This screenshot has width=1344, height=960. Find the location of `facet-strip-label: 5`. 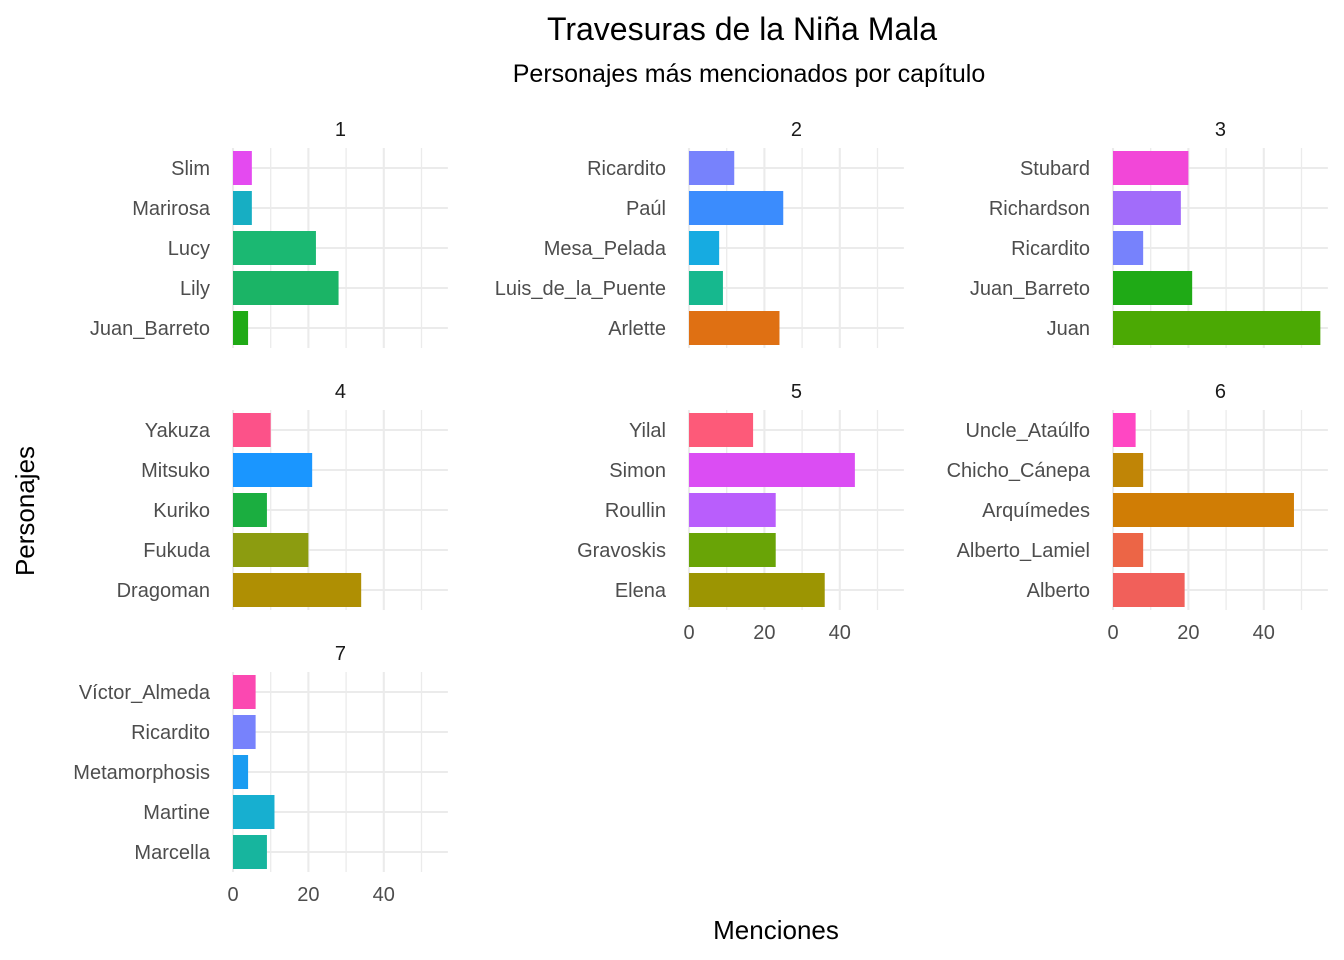

facet-strip-label: 5 is located at coordinates (796, 392).